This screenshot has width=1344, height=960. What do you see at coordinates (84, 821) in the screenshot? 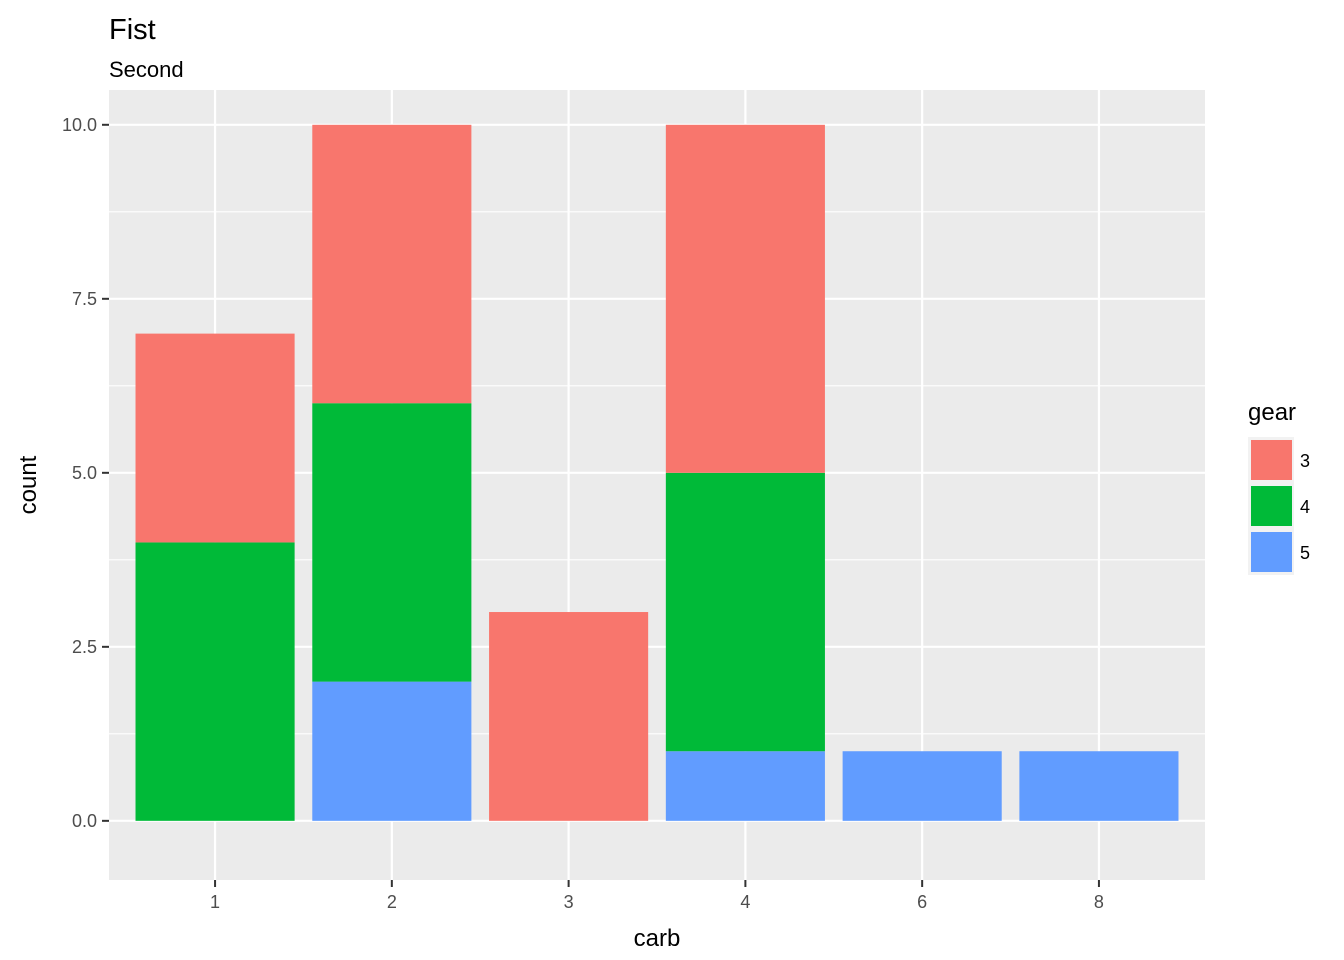
I see `y-tick-label: 0.0` at bounding box center [84, 821].